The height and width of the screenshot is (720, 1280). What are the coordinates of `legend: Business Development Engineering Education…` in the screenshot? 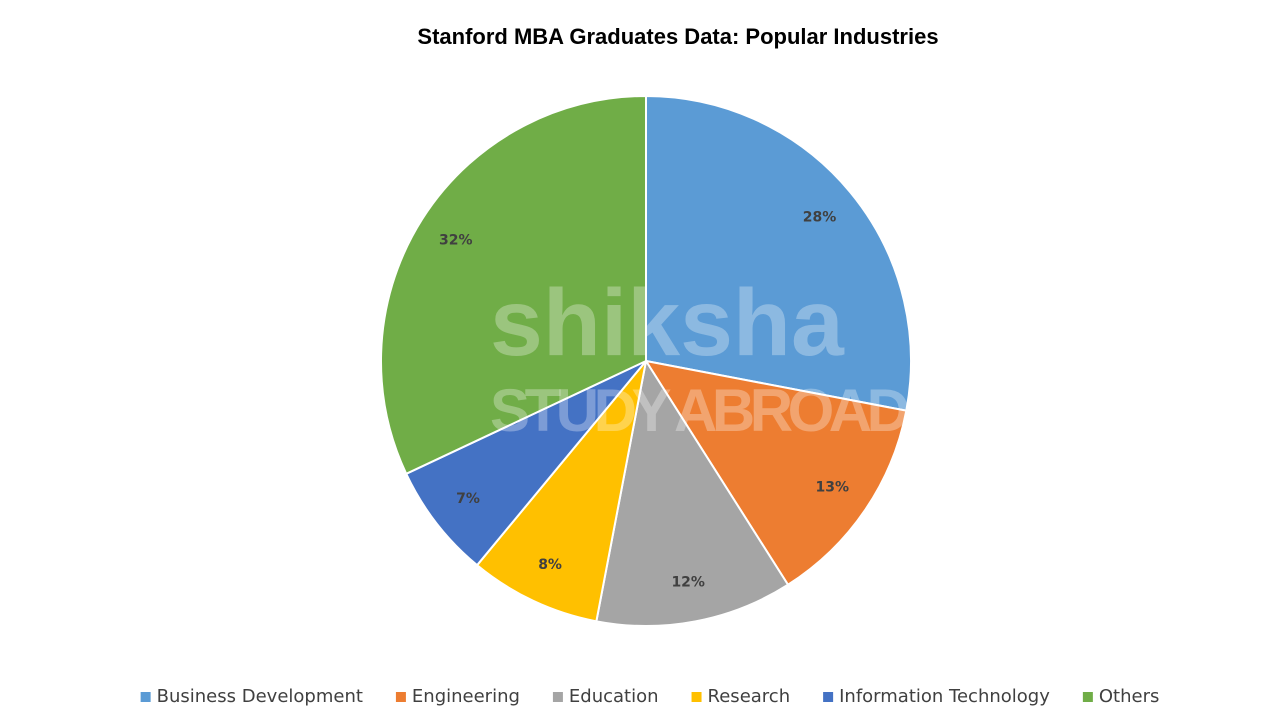 It's located at (650, 696).